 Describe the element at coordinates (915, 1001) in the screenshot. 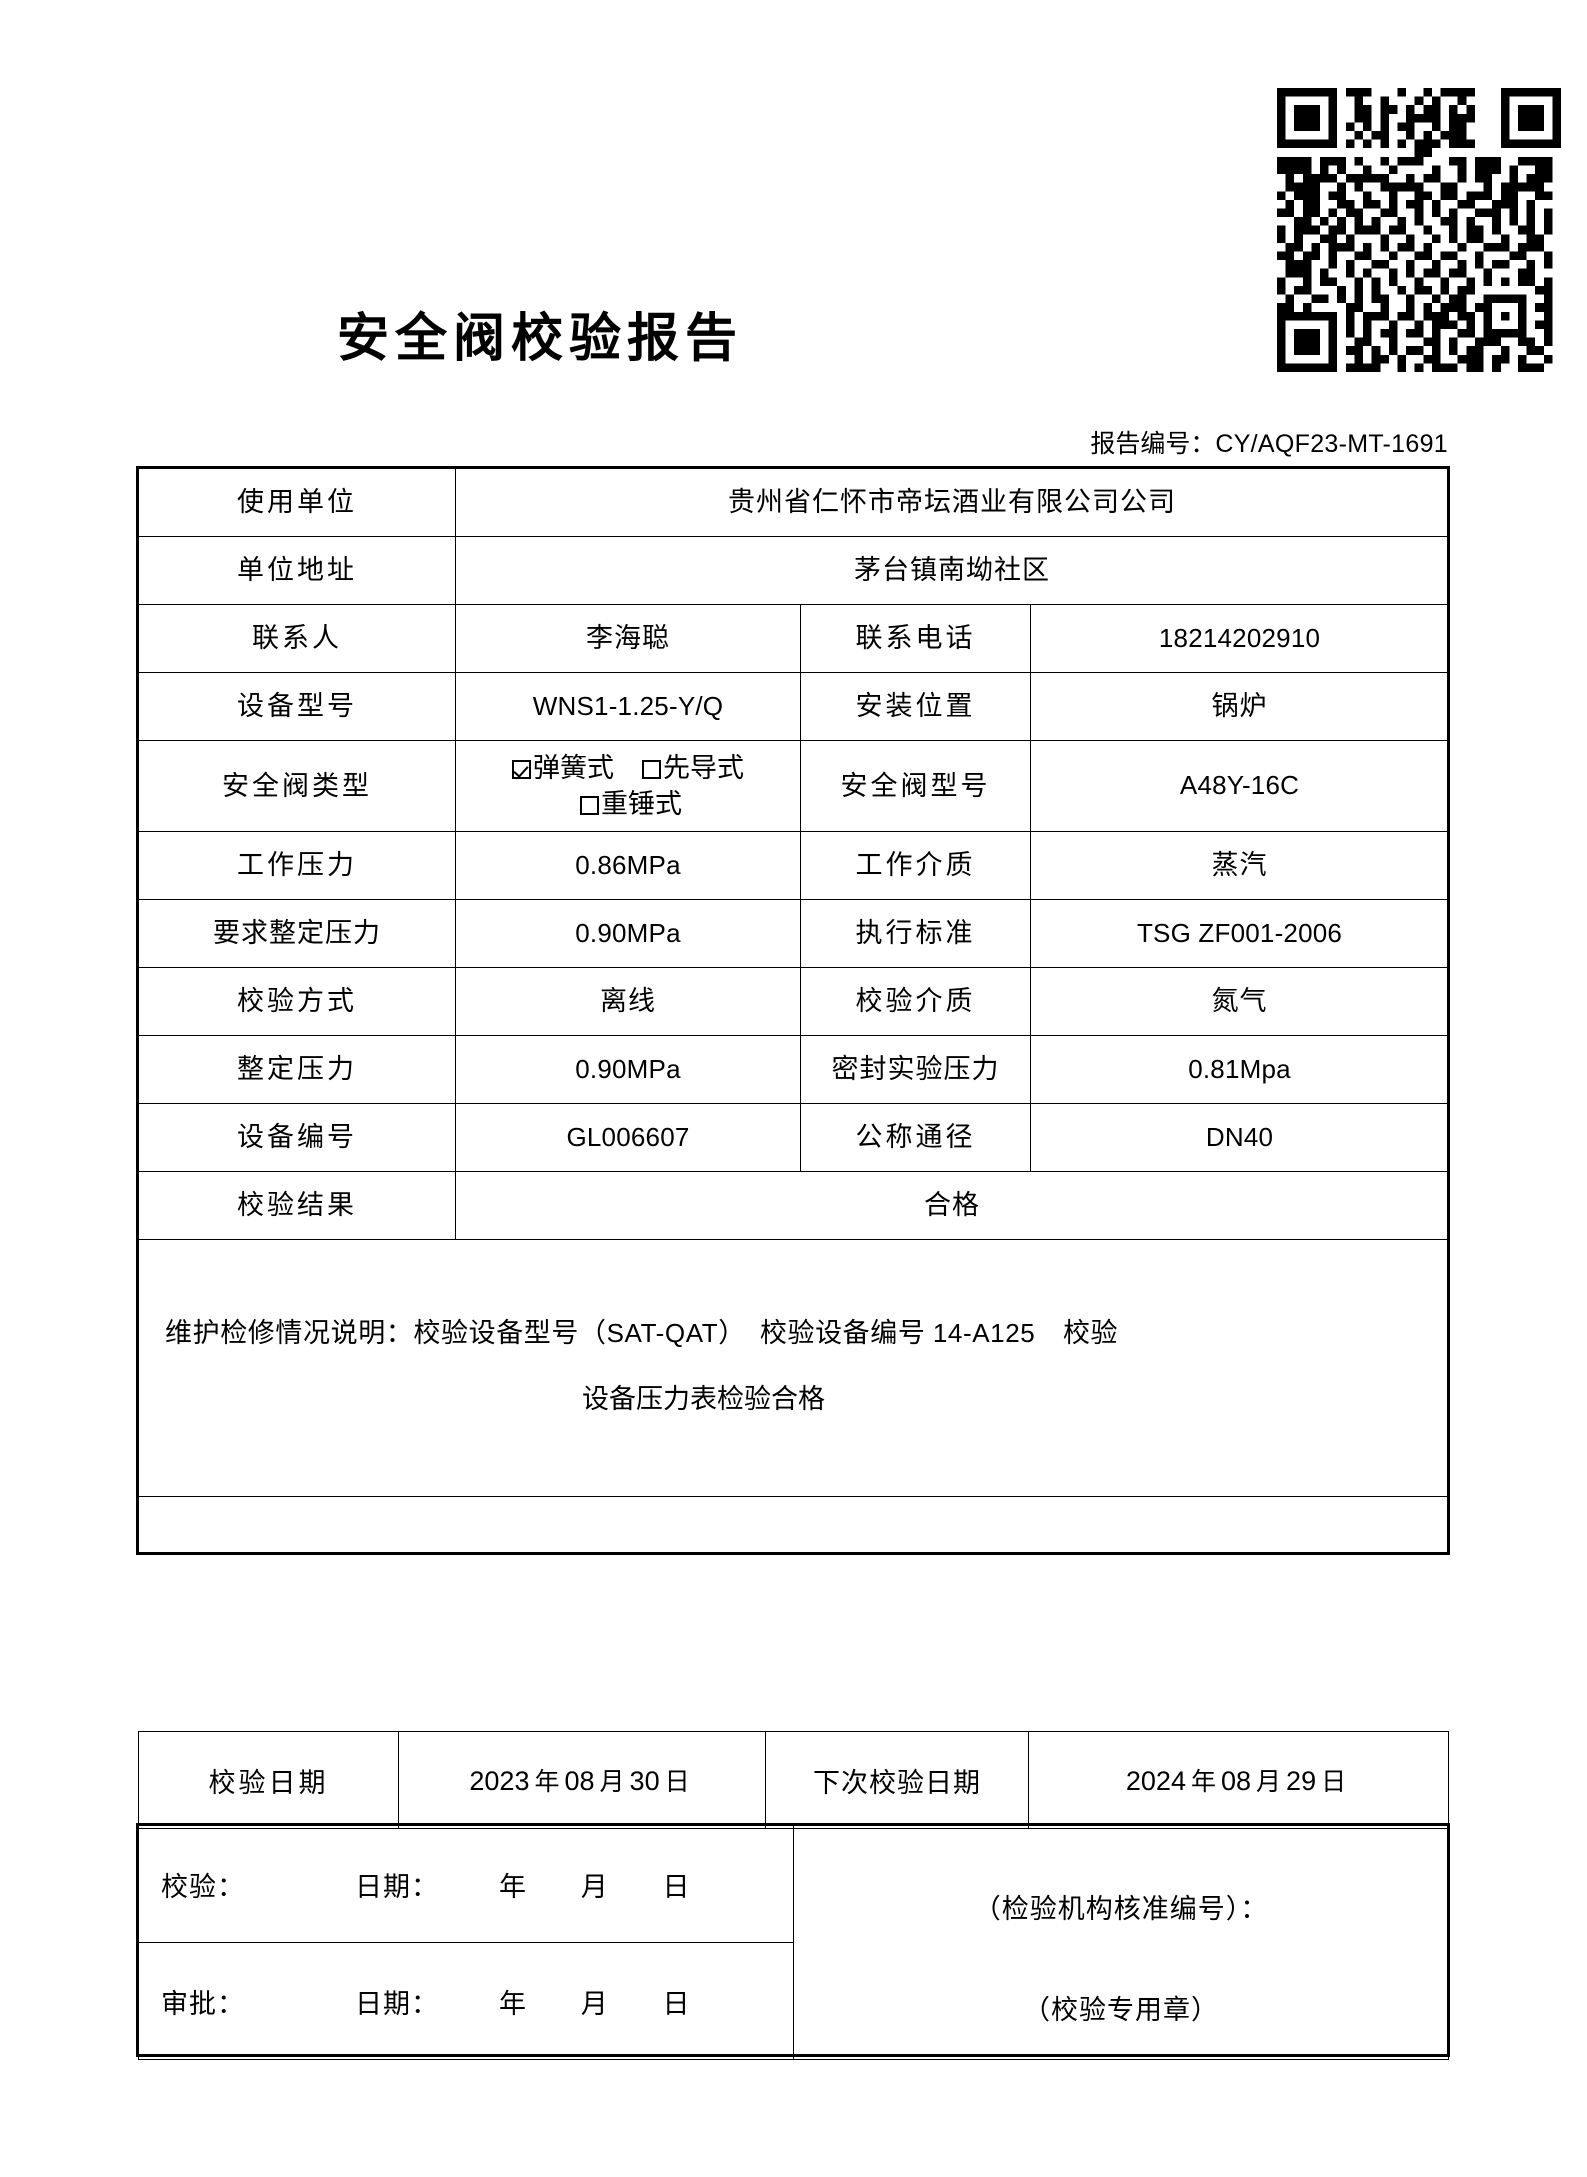

I see `row-label-calib-medium: 校验介质` at that location.